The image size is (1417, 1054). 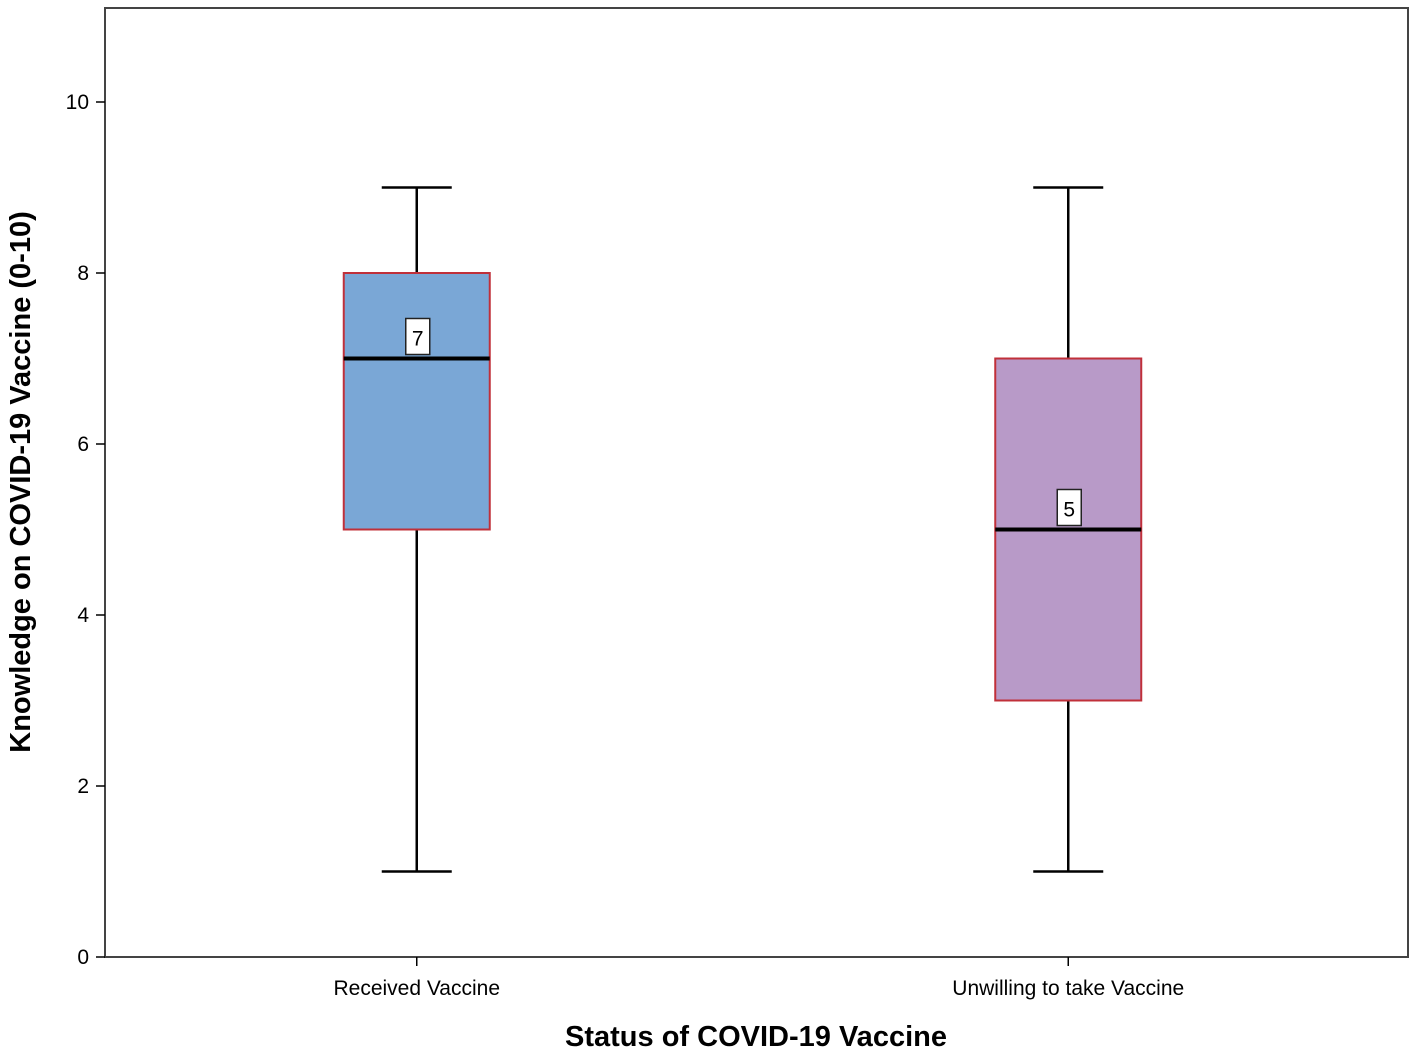 I want to click on x-tick-label: Received Vaccine, so click(x=416, y=988).